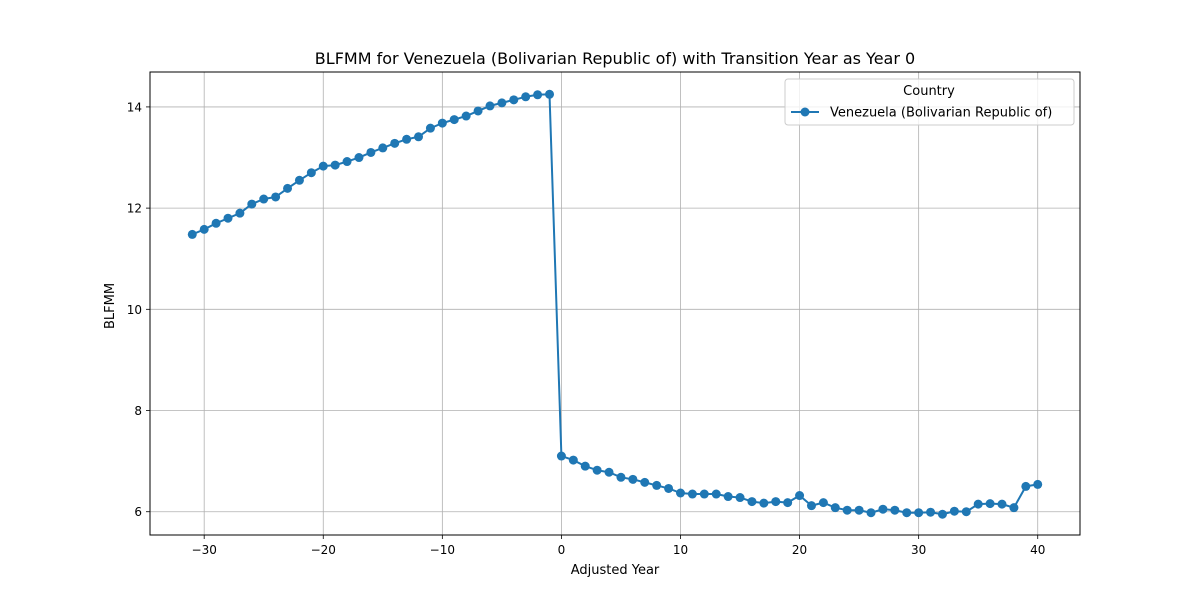 Image resolution: width=1200 pixels, height=600 pixels. I want to click on x-tick-label: 20, so click(799, 550).